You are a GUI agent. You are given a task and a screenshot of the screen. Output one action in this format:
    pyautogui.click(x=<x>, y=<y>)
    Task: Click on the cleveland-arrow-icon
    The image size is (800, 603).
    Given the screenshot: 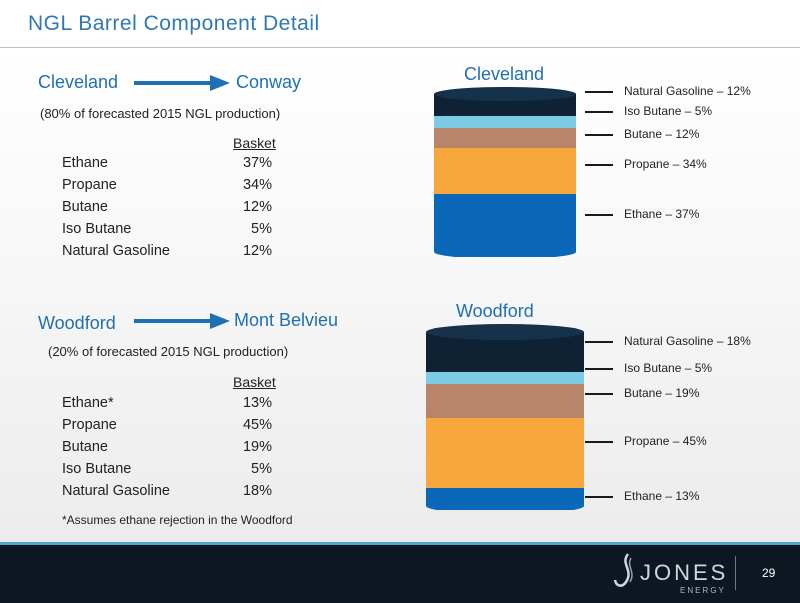 What is the action you would take?
    pyautogui.click(x=182, y=83)
    